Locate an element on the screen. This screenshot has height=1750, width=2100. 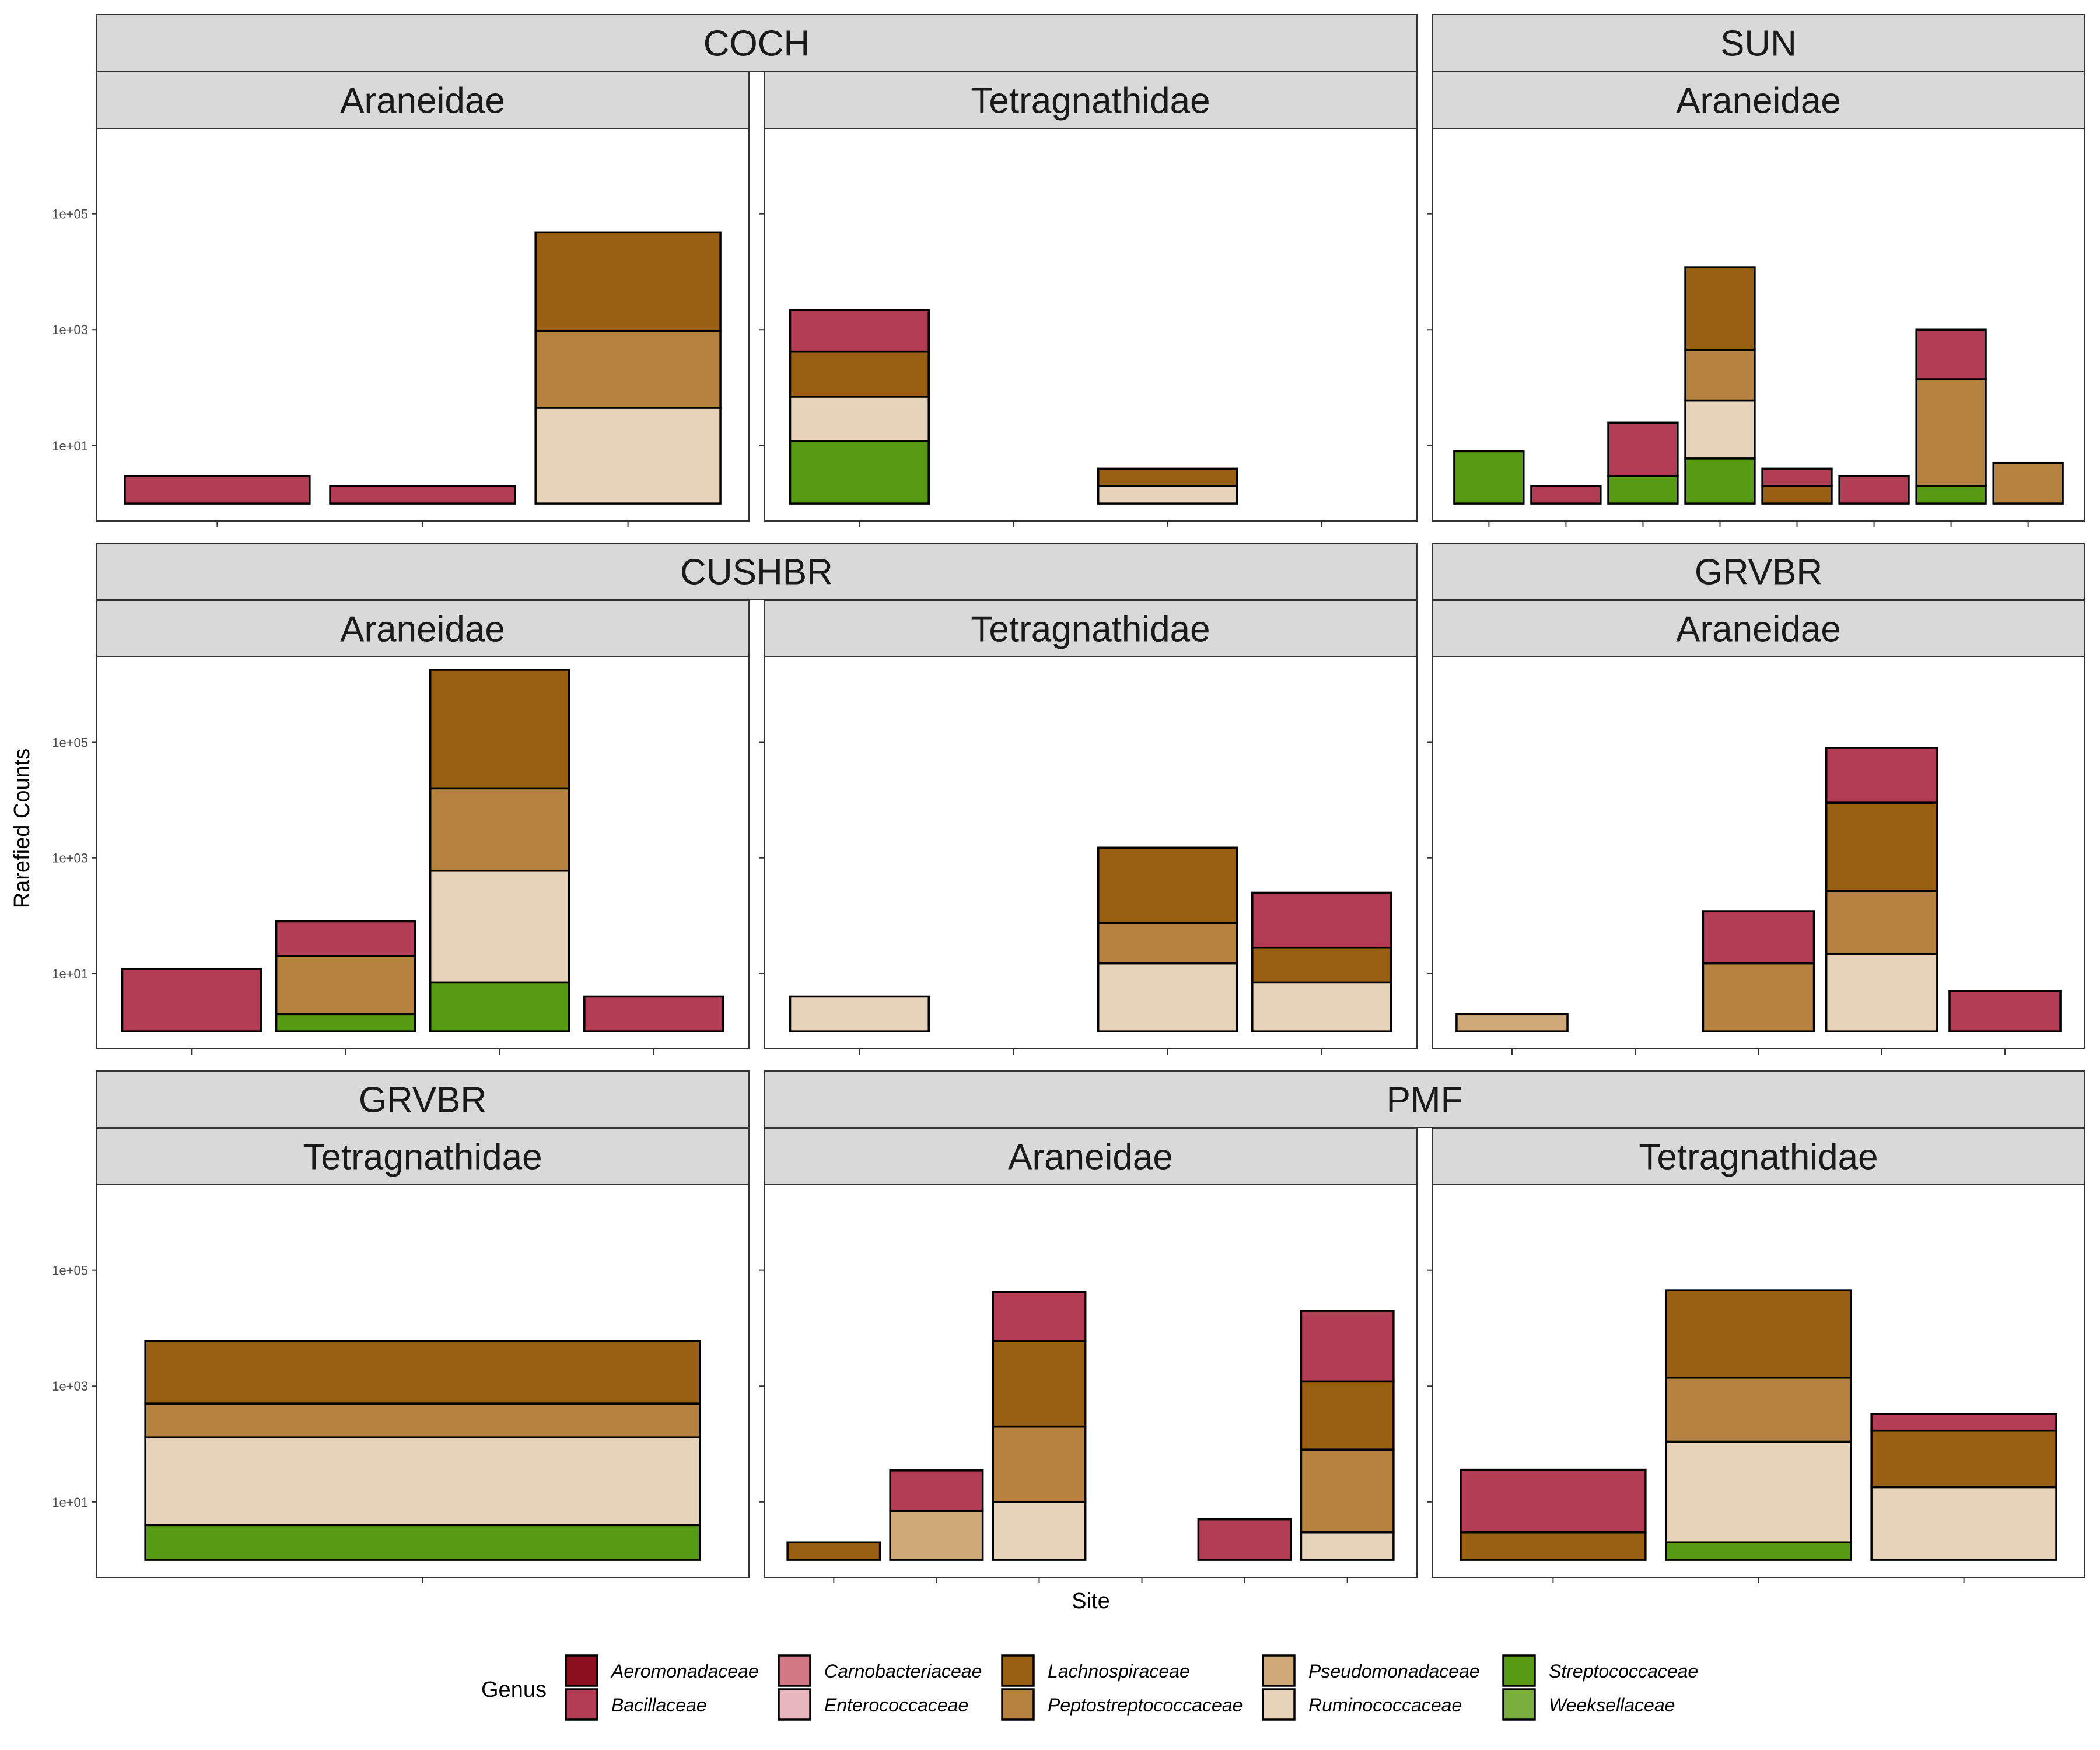
panel-sun-araneidae: Araneidae is located at coordinates (1756, 299).